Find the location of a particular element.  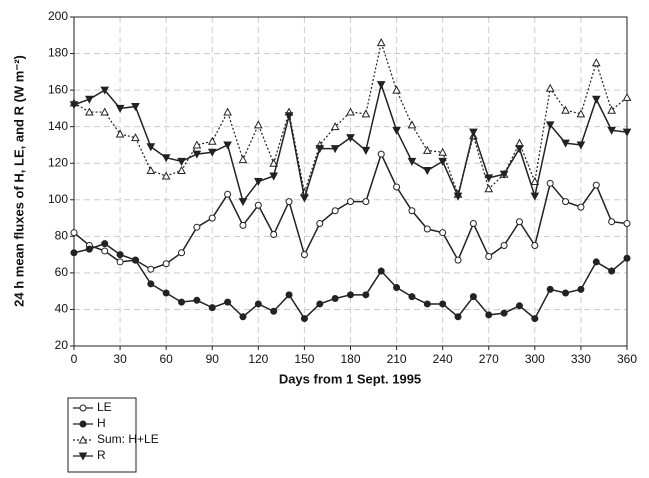

x-tick-label: 120 is located at coordinates (258, 359).